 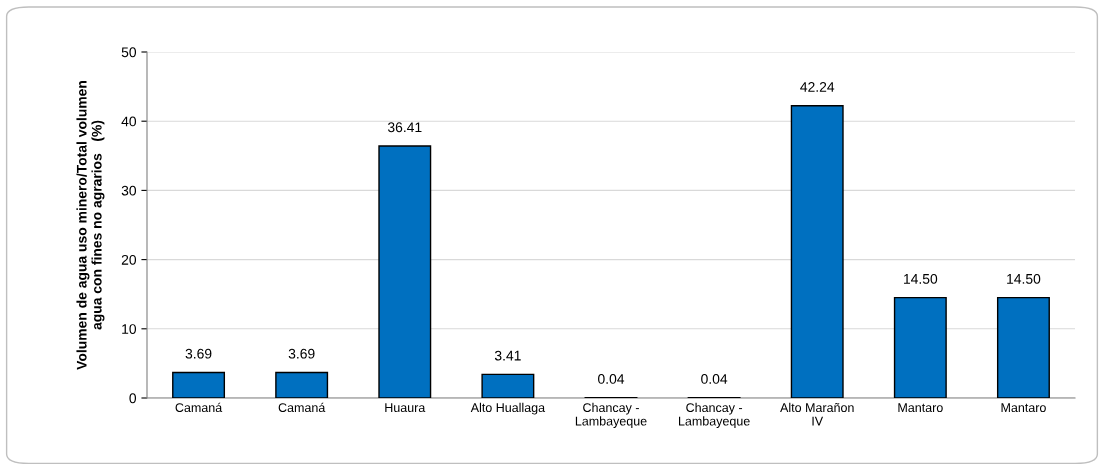 I want to click on x-tick-label: Alto Marañon IV, so click(x=817, y=414).